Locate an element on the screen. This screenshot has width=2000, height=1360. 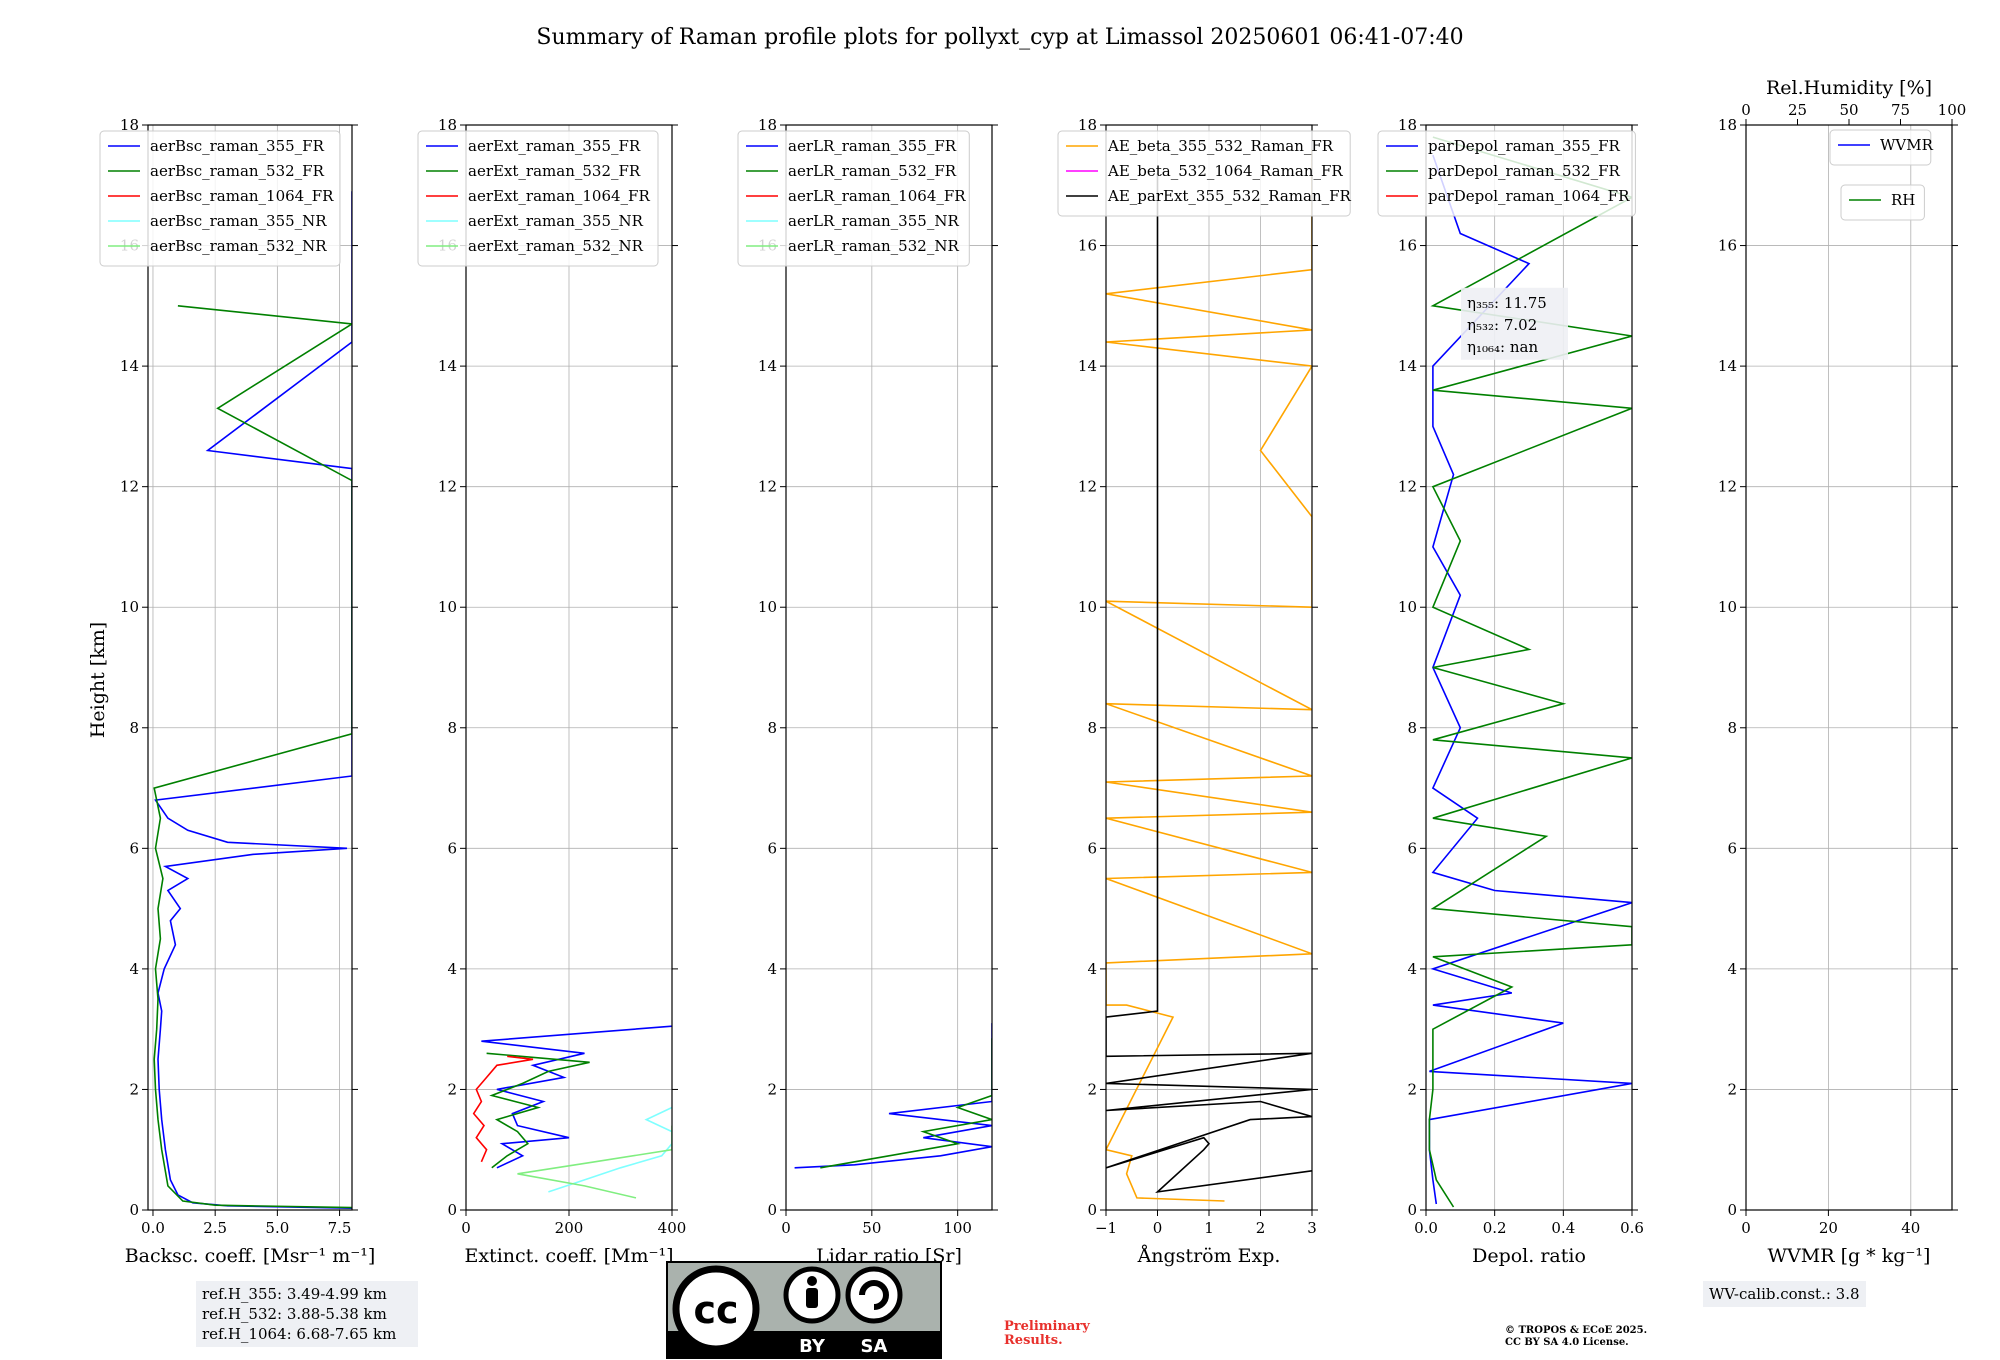
x-tick-label: 50 is located at coordinates (871, 1228).